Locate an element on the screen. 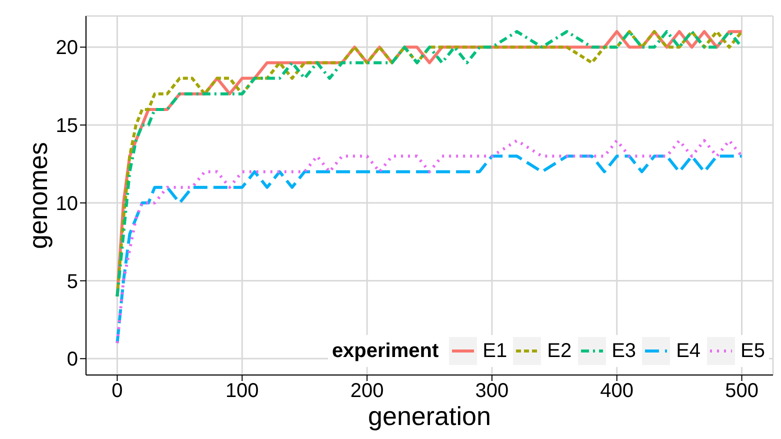 This screenshot has width=781, height=439. legend-title: experiment is located at coordinates (385, 351).